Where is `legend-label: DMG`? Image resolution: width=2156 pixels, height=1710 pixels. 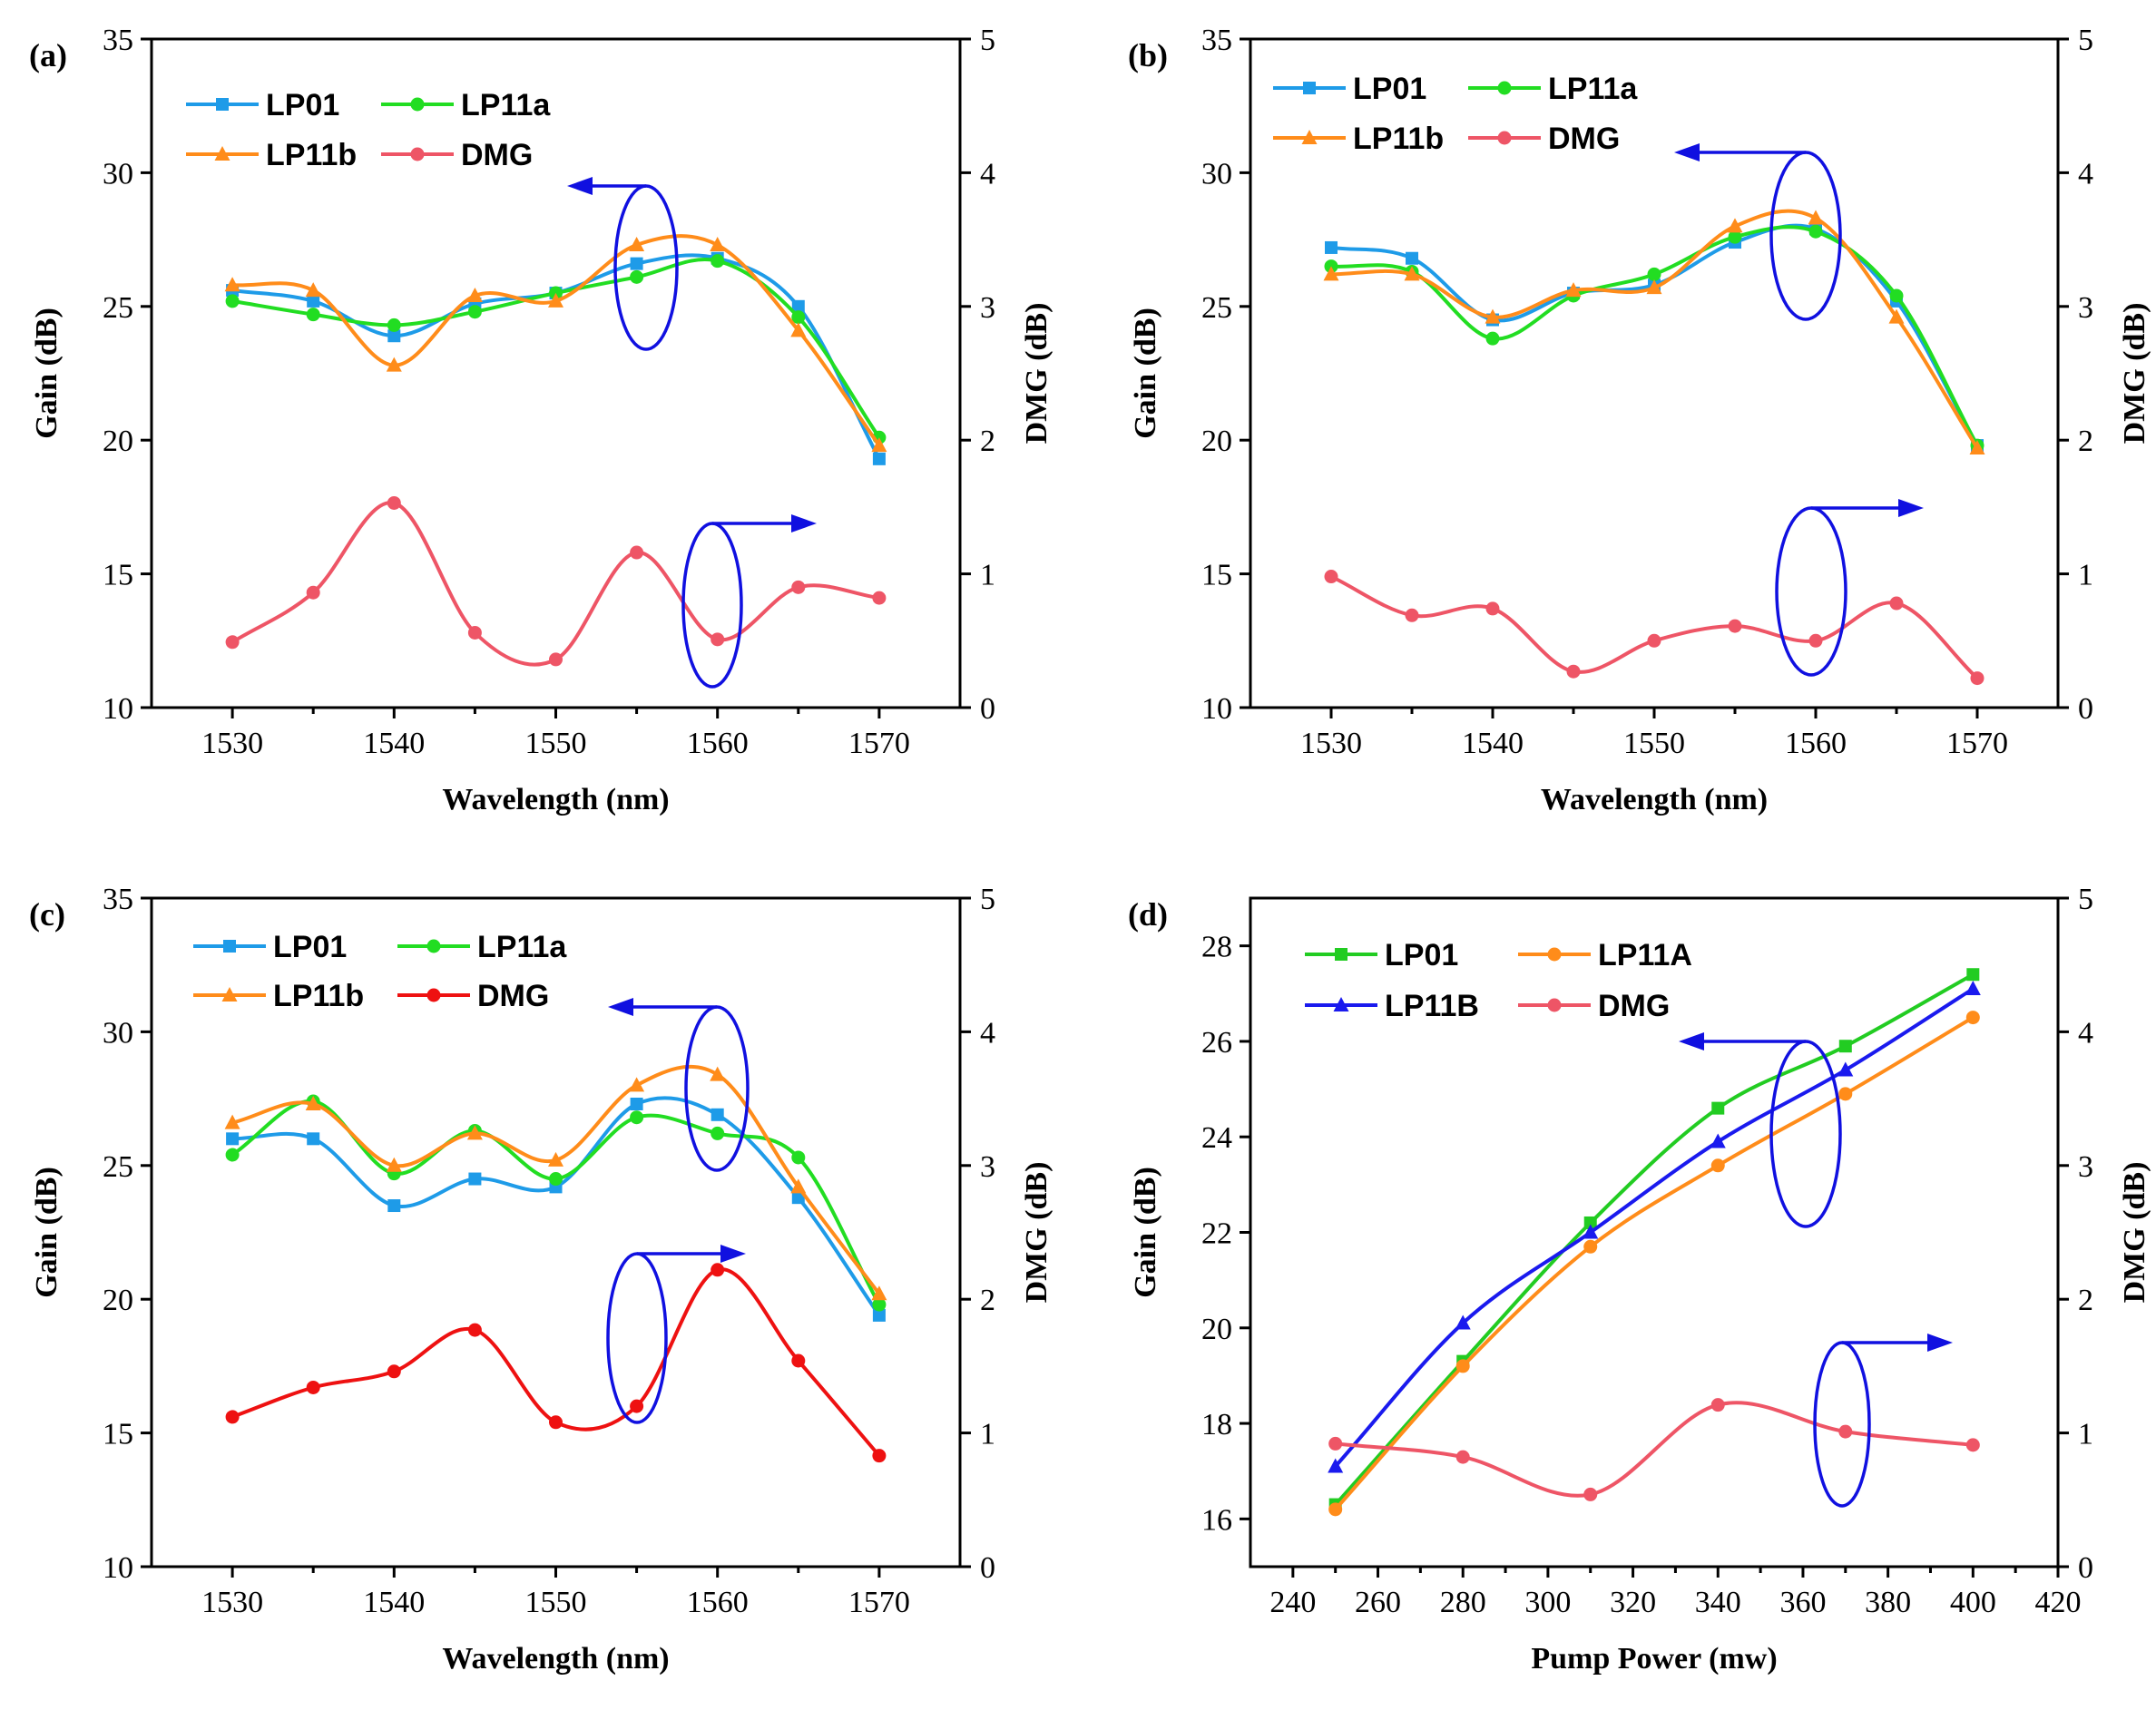 legend-label: DMG is located at coordinates (497, 155).